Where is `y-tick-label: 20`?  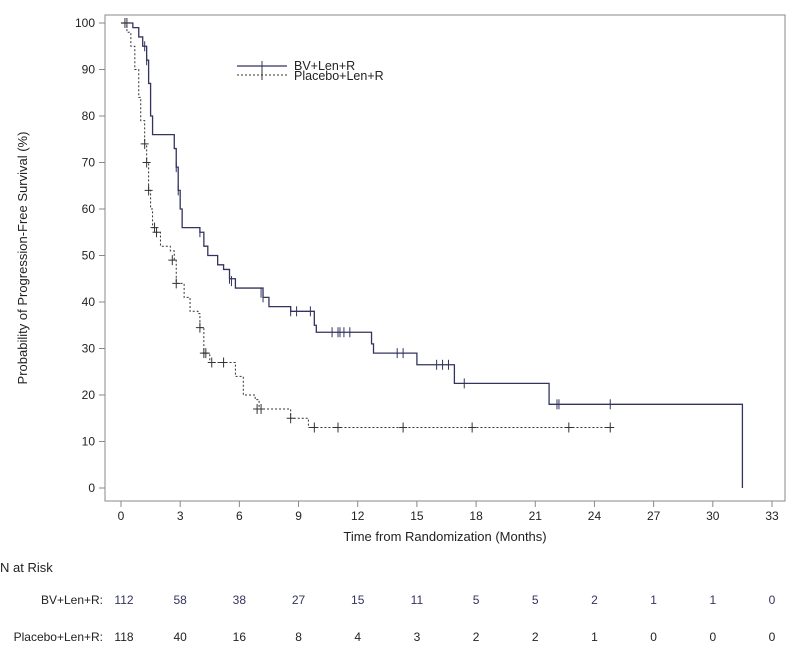
y-tick-label: 20 is located at coordinates (89, 395).